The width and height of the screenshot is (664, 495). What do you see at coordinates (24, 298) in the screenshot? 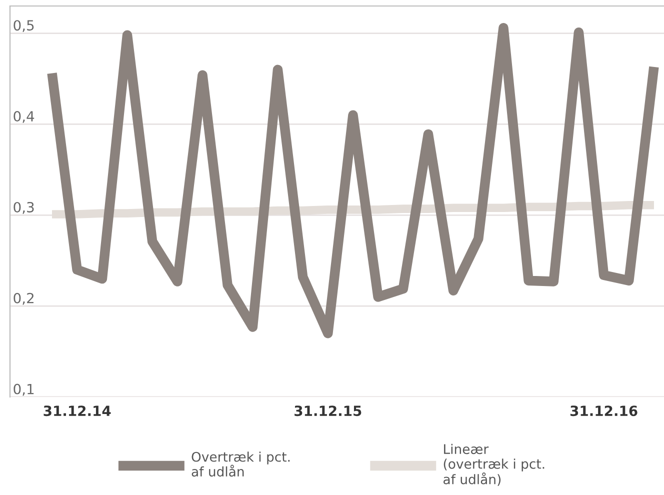
I see `y-tick-label: 0,2` at bounding box center [24, 298].